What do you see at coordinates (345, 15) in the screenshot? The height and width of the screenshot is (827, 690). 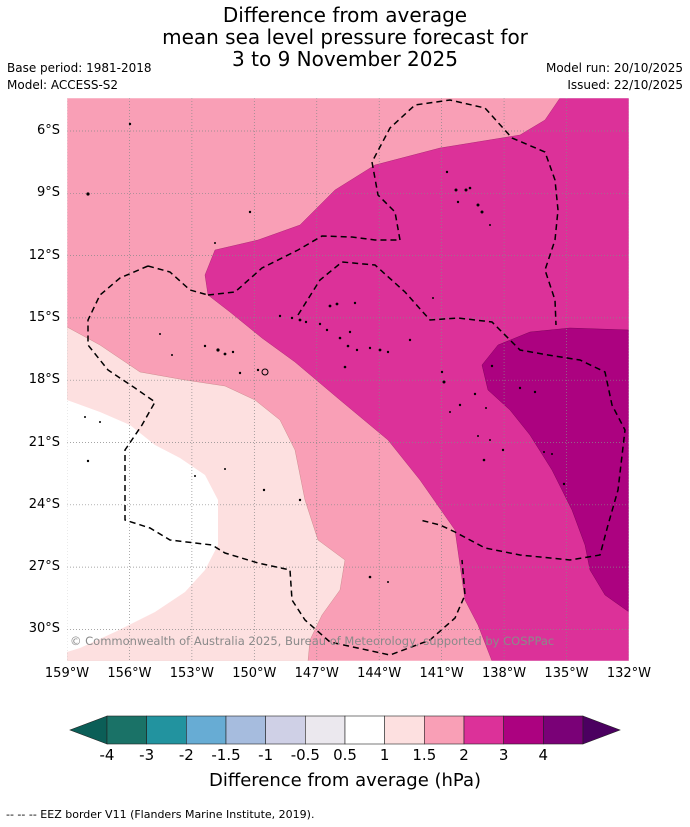 I see `chart-title-line1: Difference from average` at bounding box center [345, 15].